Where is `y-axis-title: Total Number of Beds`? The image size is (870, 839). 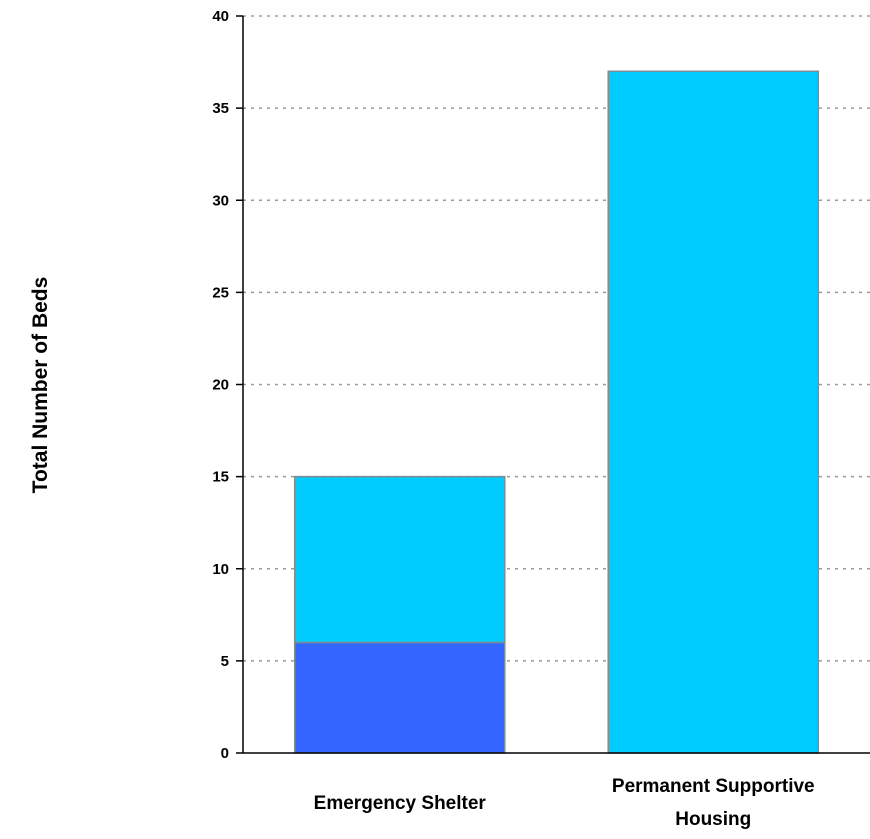 y-axis-title: Total Number of Beds is located at coordinates (40, 385).